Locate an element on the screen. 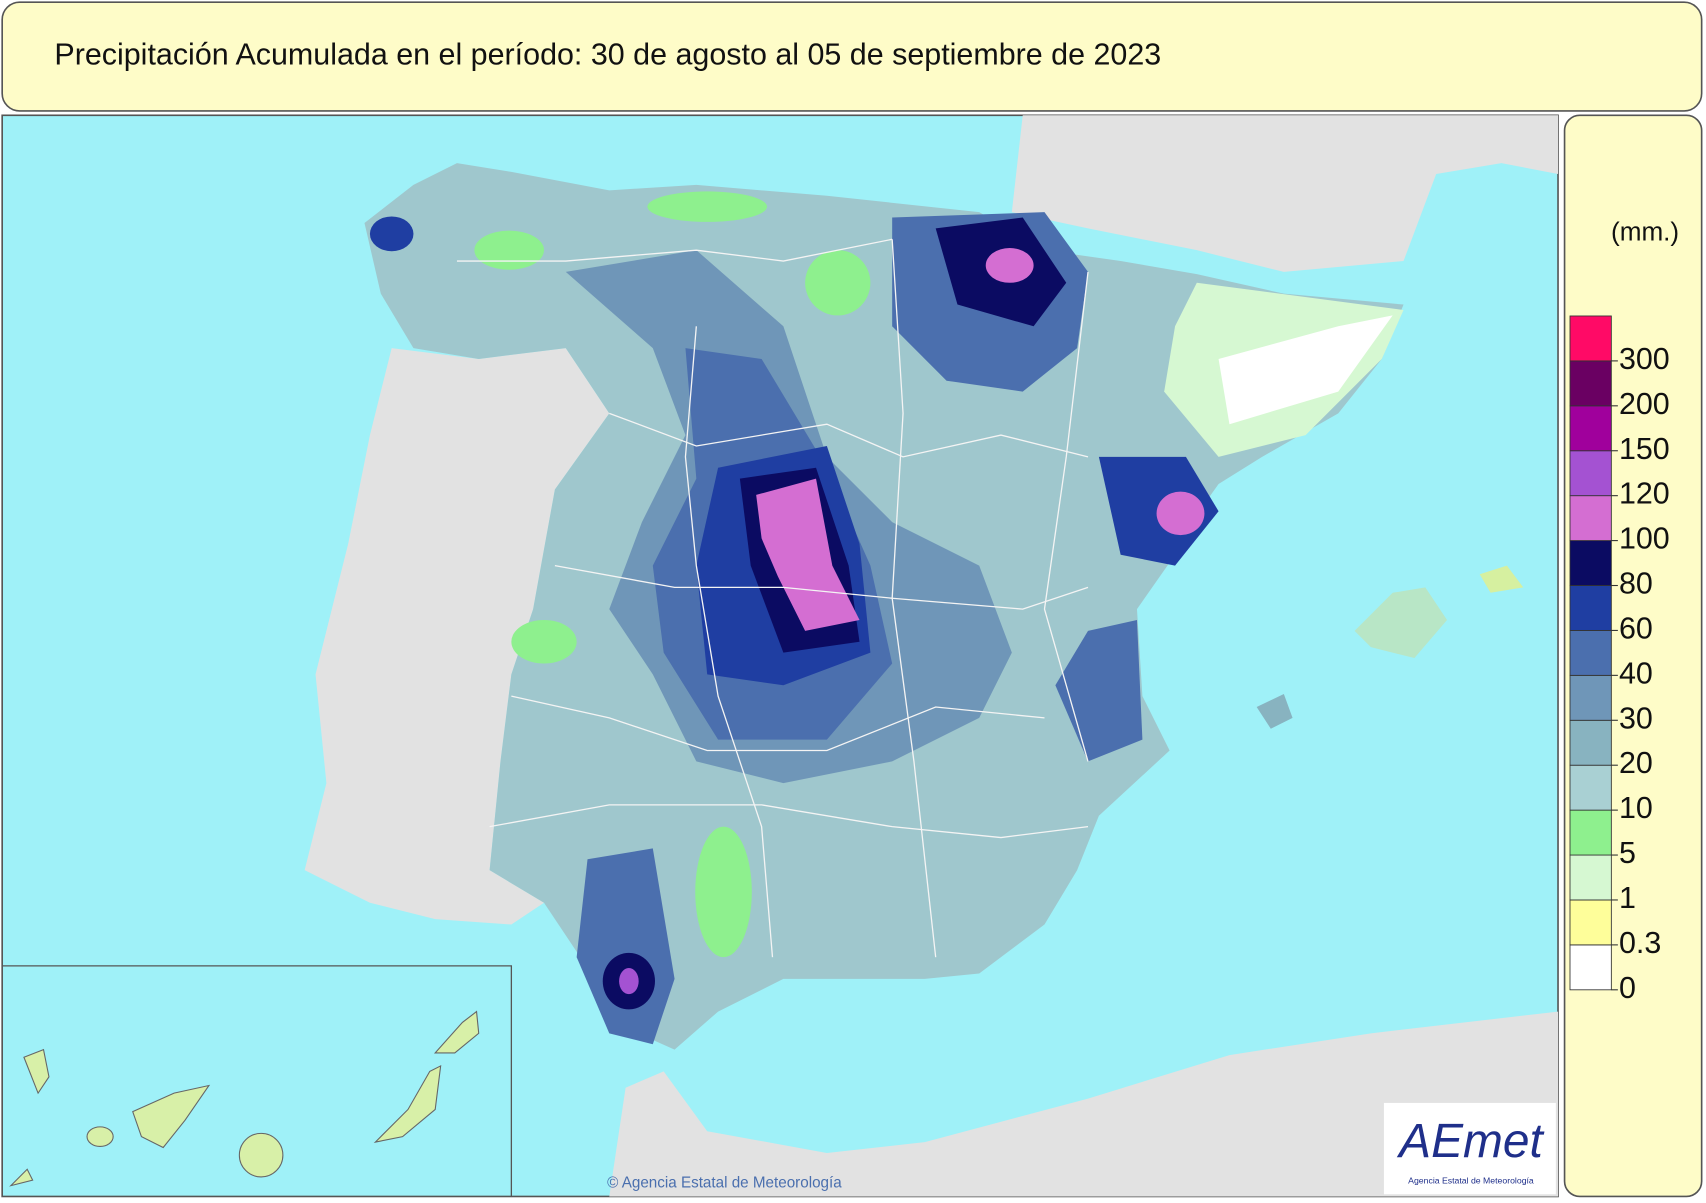 The height and width of the screenshot is (1203, 1706). legend-label: 0 is located at coordinates (1627, 988).